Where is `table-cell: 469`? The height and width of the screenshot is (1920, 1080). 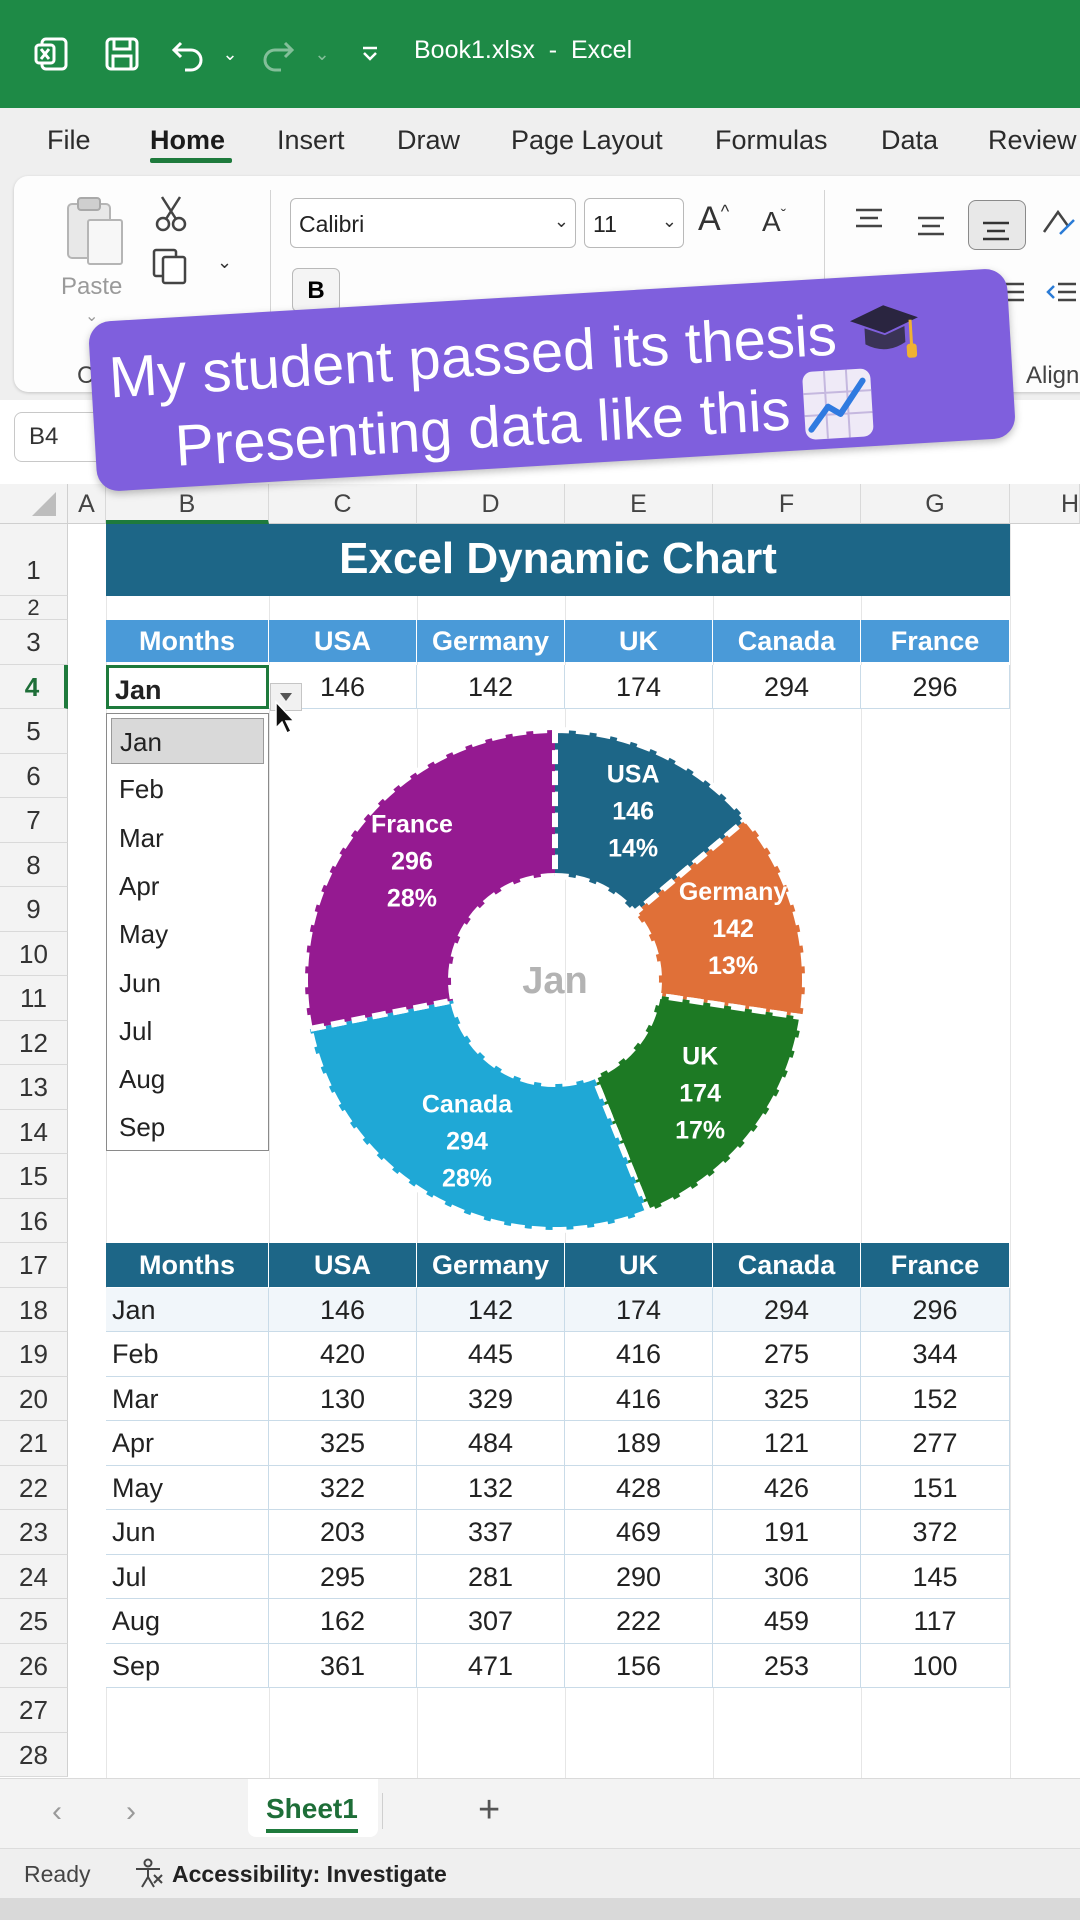
table-cell: 469 is located at coordinates (639, 1532).